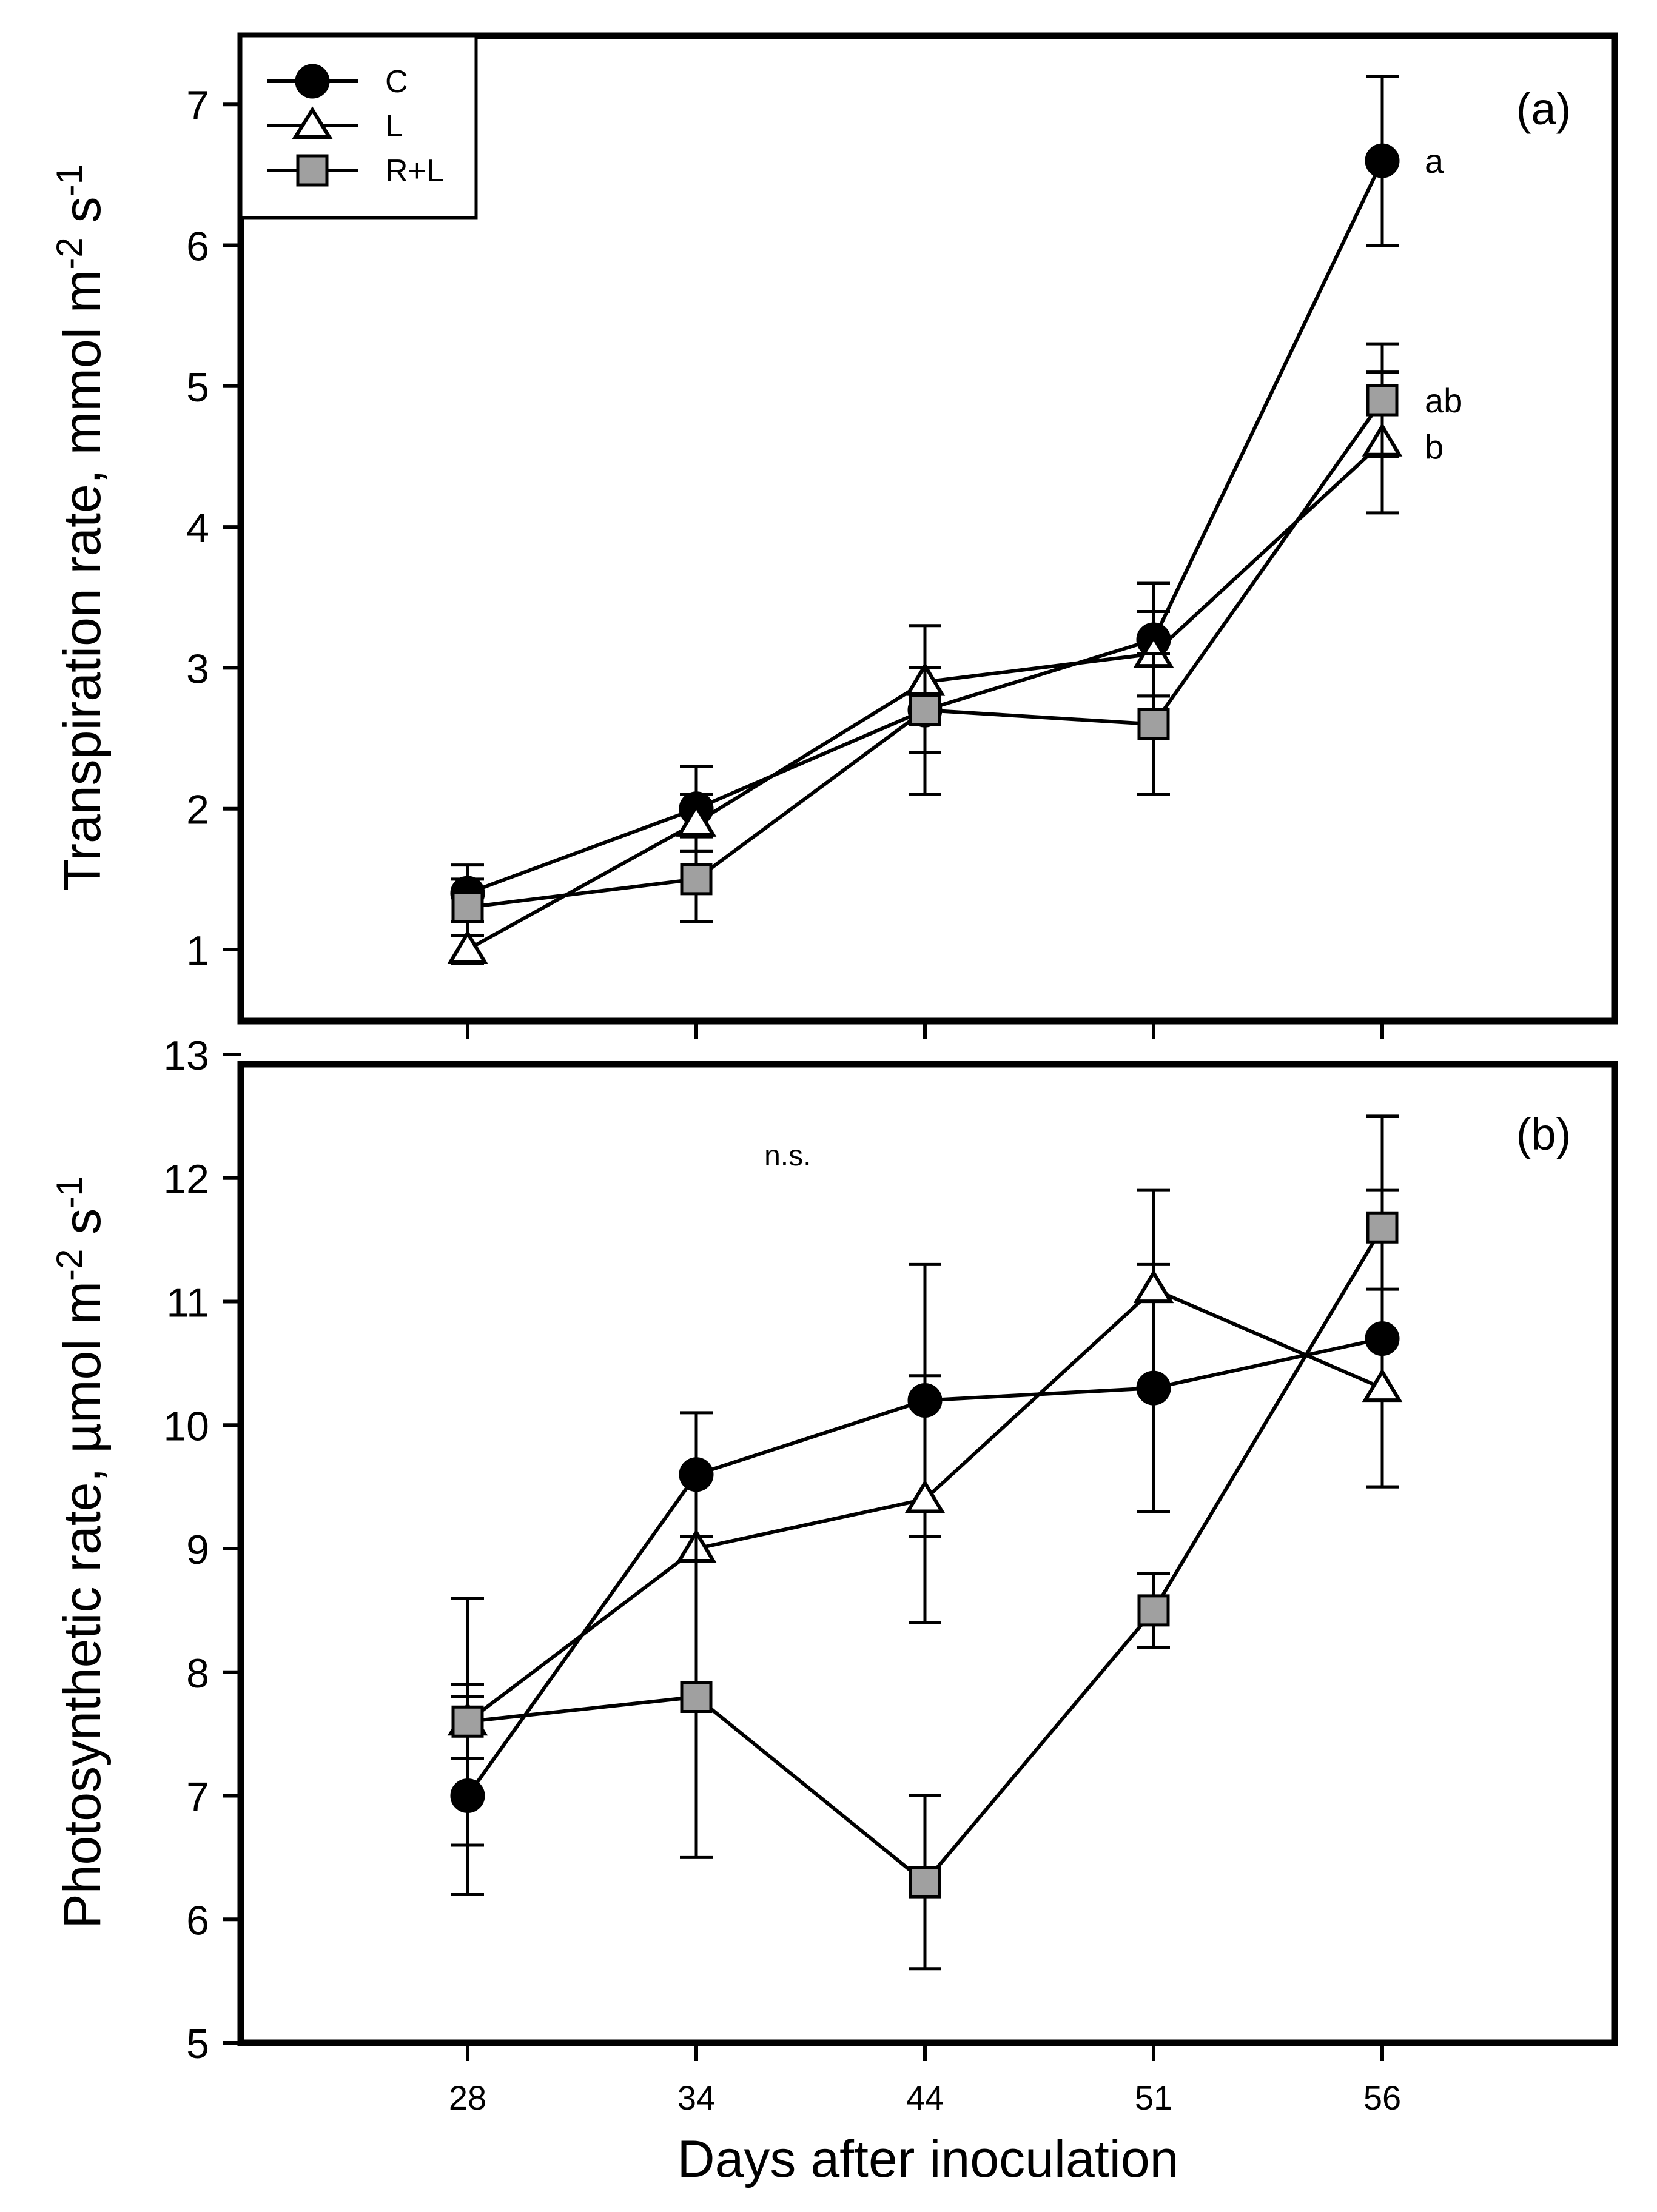  I want to click on panel-b-y-tick-label-6: 6, so click(197, 1920).